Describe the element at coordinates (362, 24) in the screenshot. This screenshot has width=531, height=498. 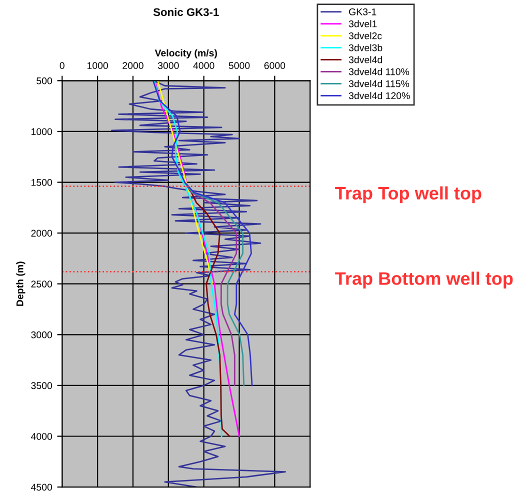
I see `legend-label: 3dvel1` at that location.